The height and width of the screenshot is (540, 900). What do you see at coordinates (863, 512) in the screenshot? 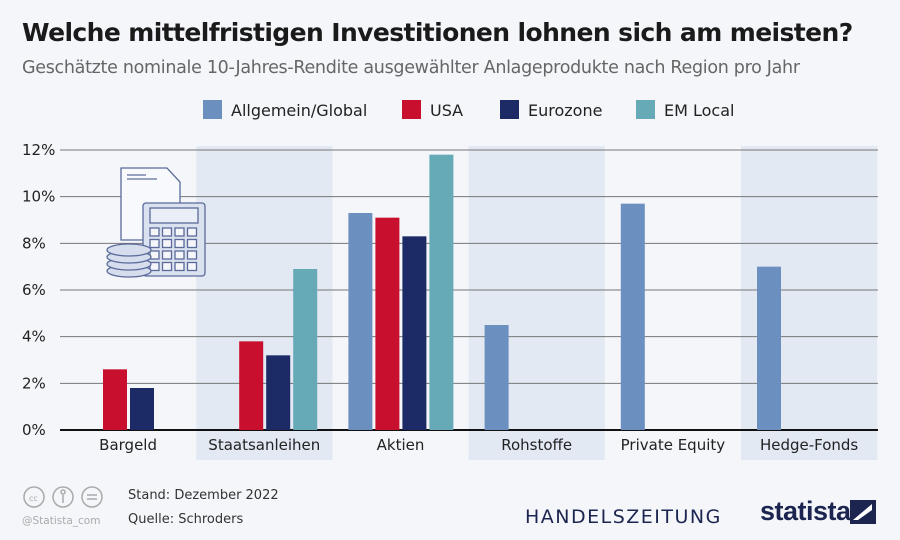
I see `statista-logo-icon` at bounding box center [863, 512].